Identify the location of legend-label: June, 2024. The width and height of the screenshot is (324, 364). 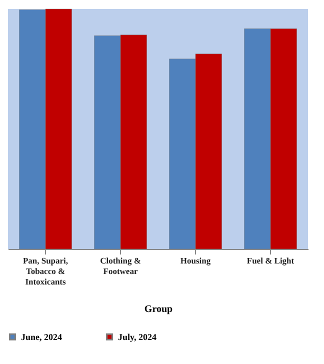
(42, 337).